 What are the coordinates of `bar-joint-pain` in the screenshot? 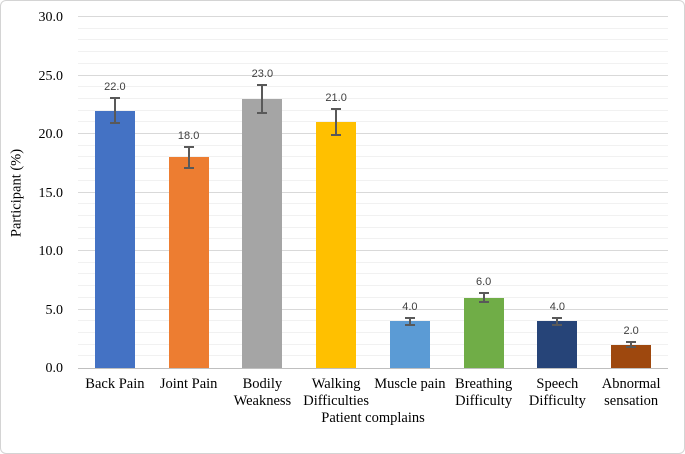 It's located at (188, 262).